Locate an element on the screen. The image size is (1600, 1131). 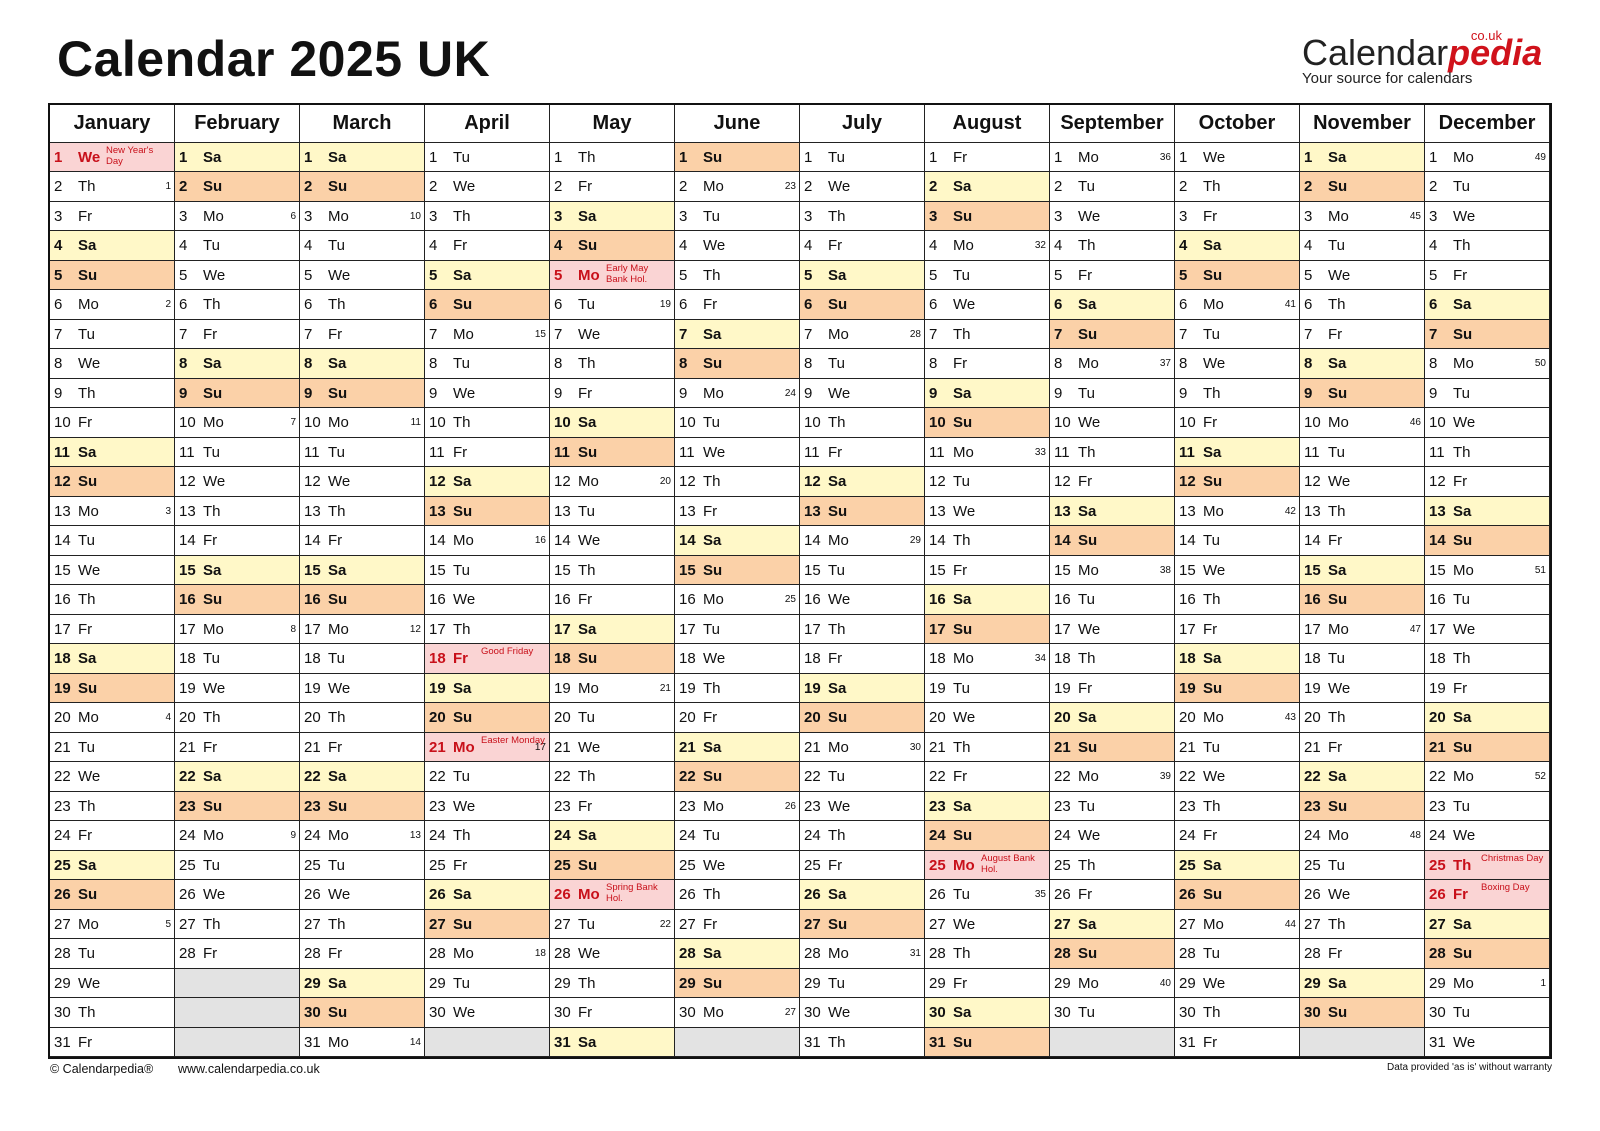
day-cell: 21 Su is located at coordinates (1487, 747).